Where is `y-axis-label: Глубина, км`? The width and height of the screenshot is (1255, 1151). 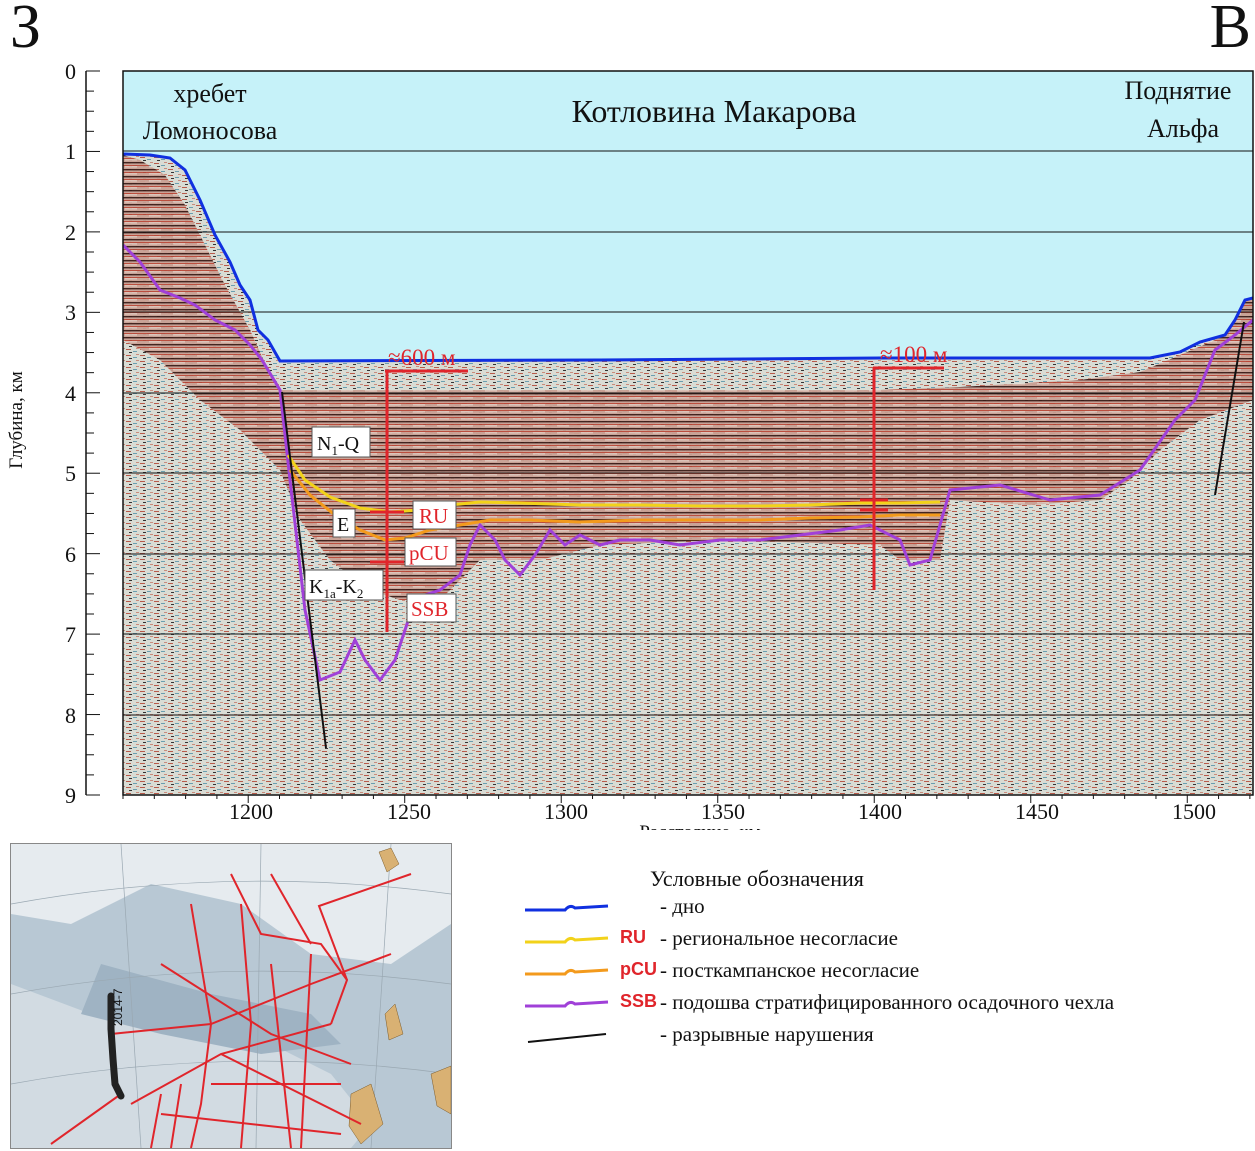
y-axis-label: Глубина, км is located at coordinates (16, 419).